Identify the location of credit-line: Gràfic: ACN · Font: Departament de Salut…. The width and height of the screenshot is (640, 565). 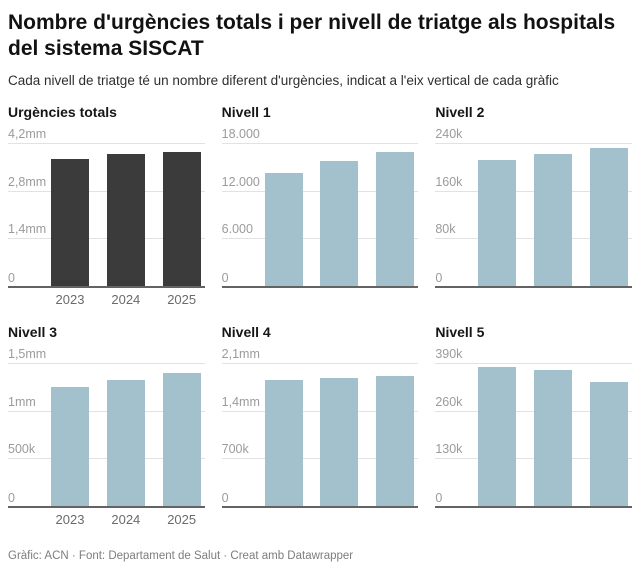
(181, 556).